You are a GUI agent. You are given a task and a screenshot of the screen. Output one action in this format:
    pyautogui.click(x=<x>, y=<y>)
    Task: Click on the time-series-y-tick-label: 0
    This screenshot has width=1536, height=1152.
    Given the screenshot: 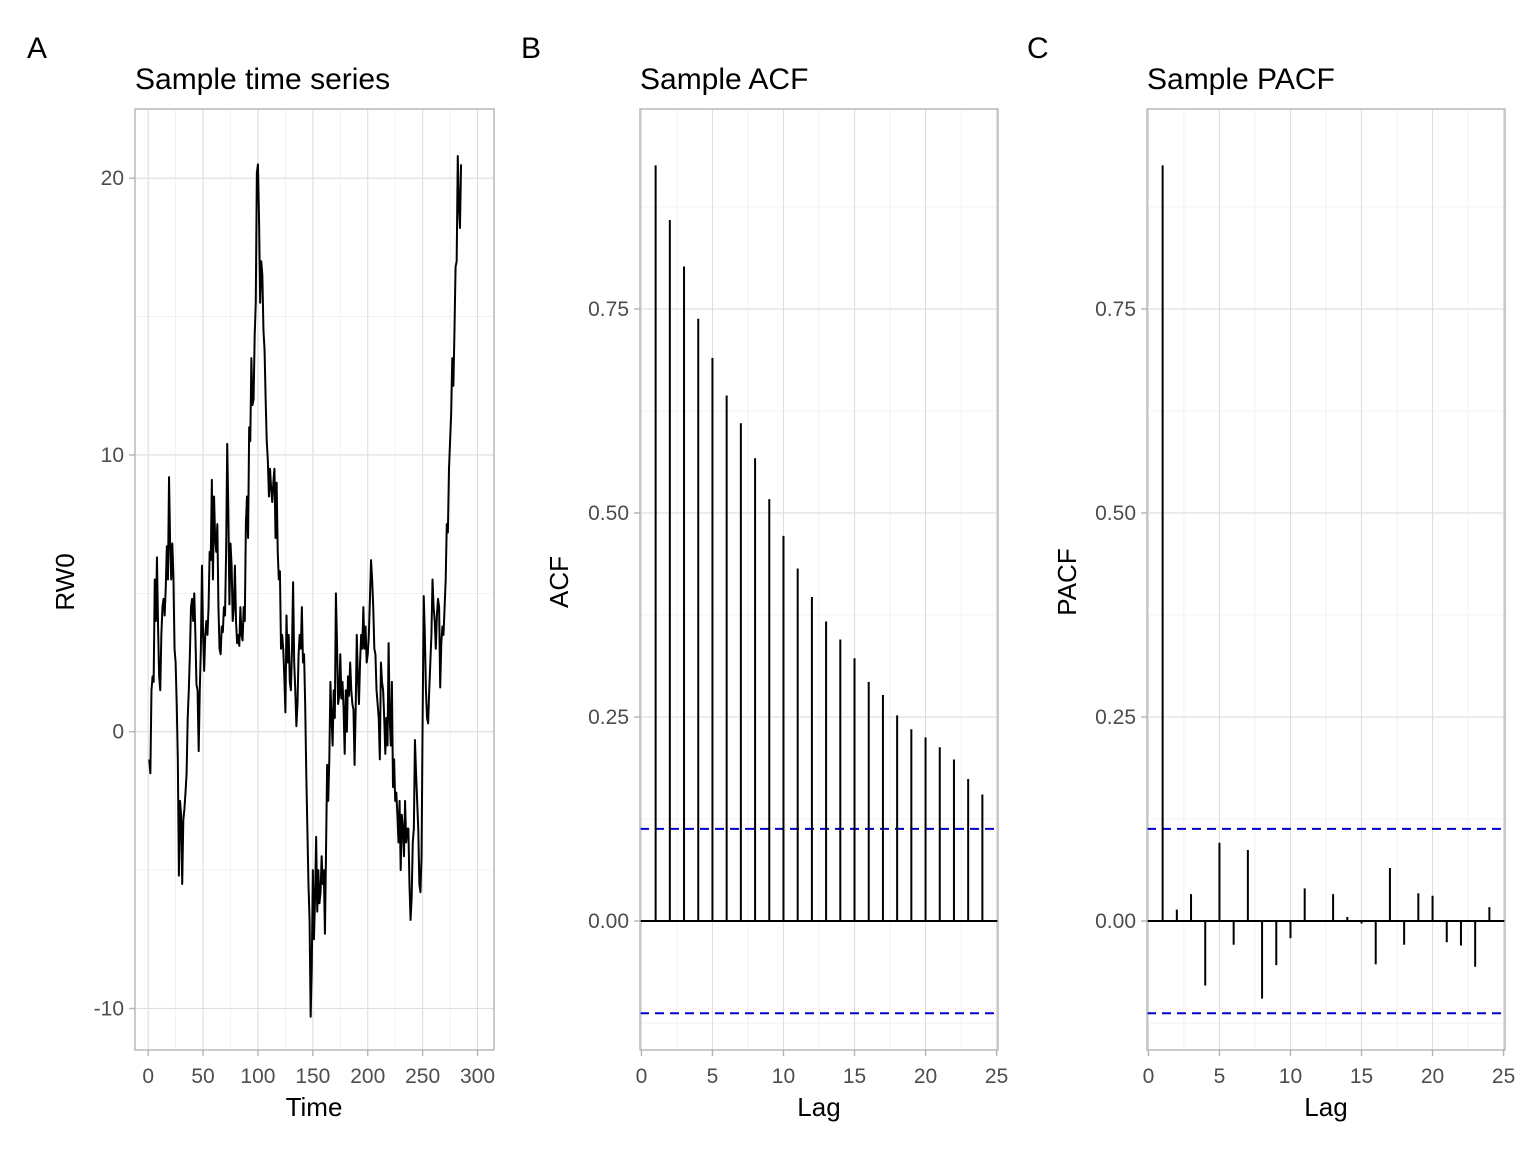 What is the action you would take?
    pyautogui.click(x=118, y=732)
    